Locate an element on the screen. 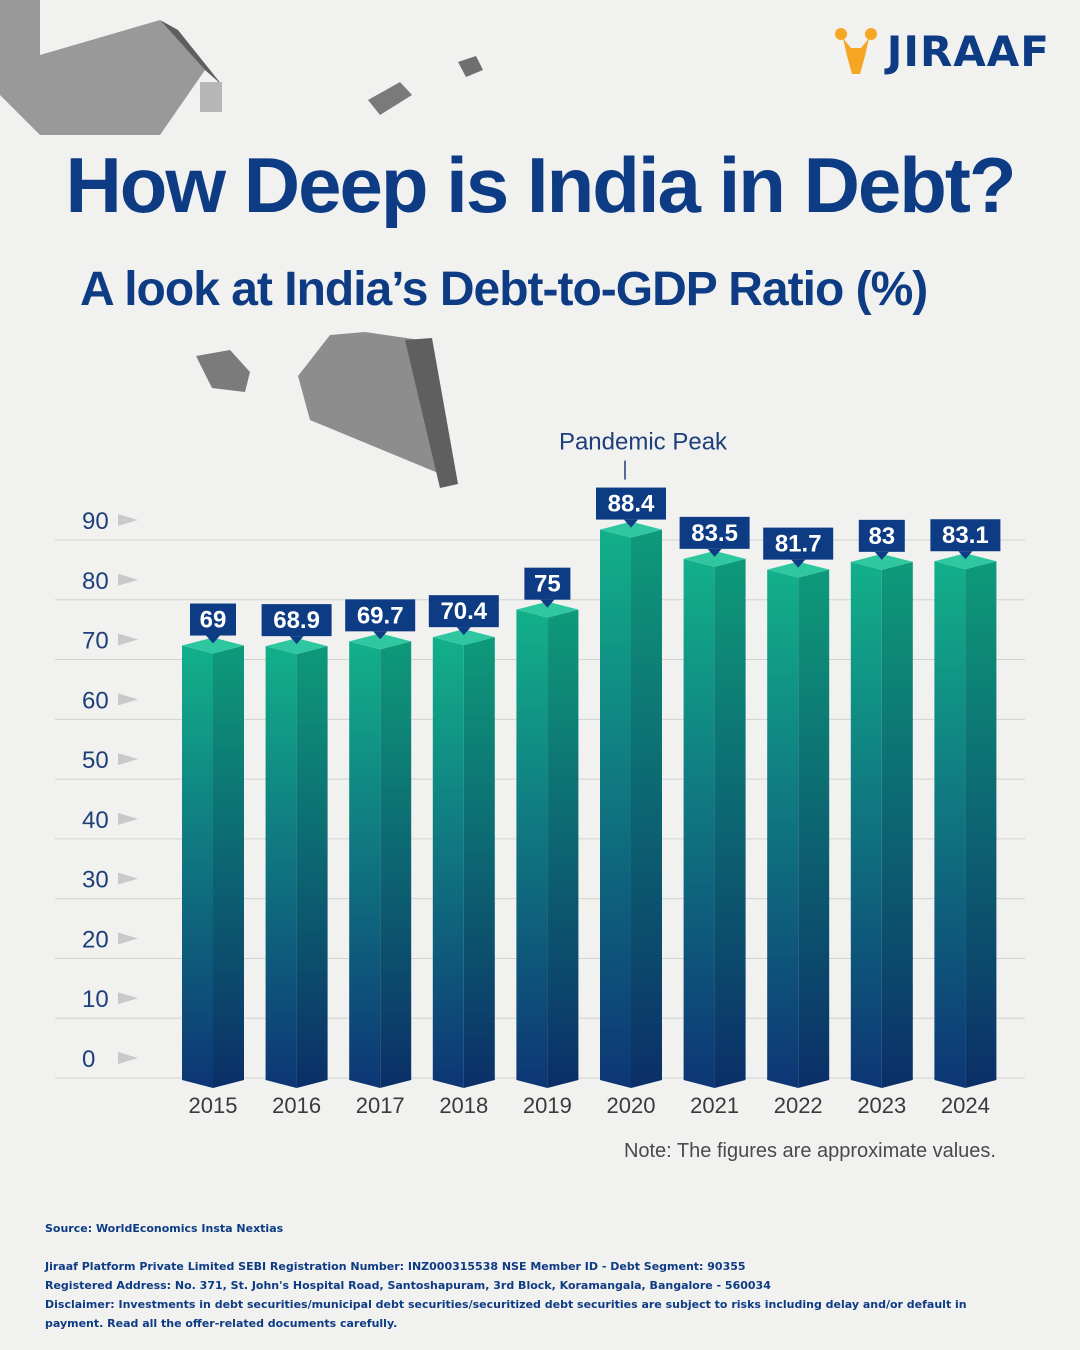  data-label: 83.1 is located at coordinates (965, 535).